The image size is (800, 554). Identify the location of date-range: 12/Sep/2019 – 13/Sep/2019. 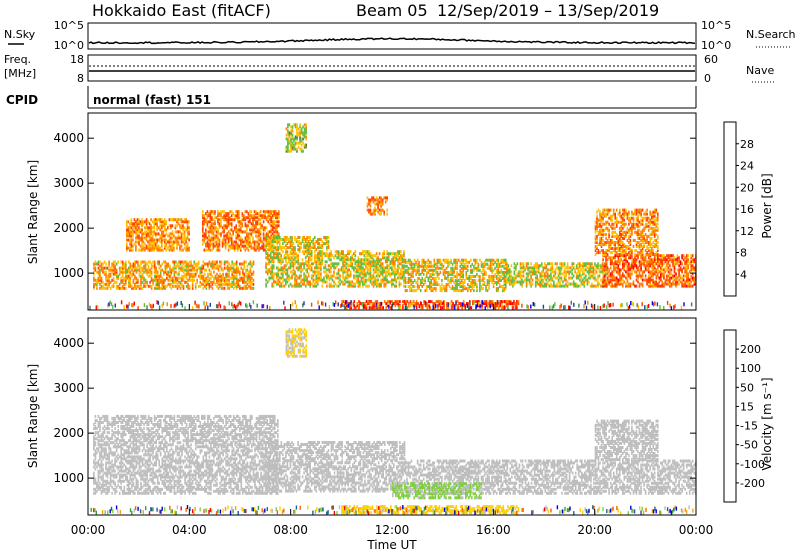
(548, 10).